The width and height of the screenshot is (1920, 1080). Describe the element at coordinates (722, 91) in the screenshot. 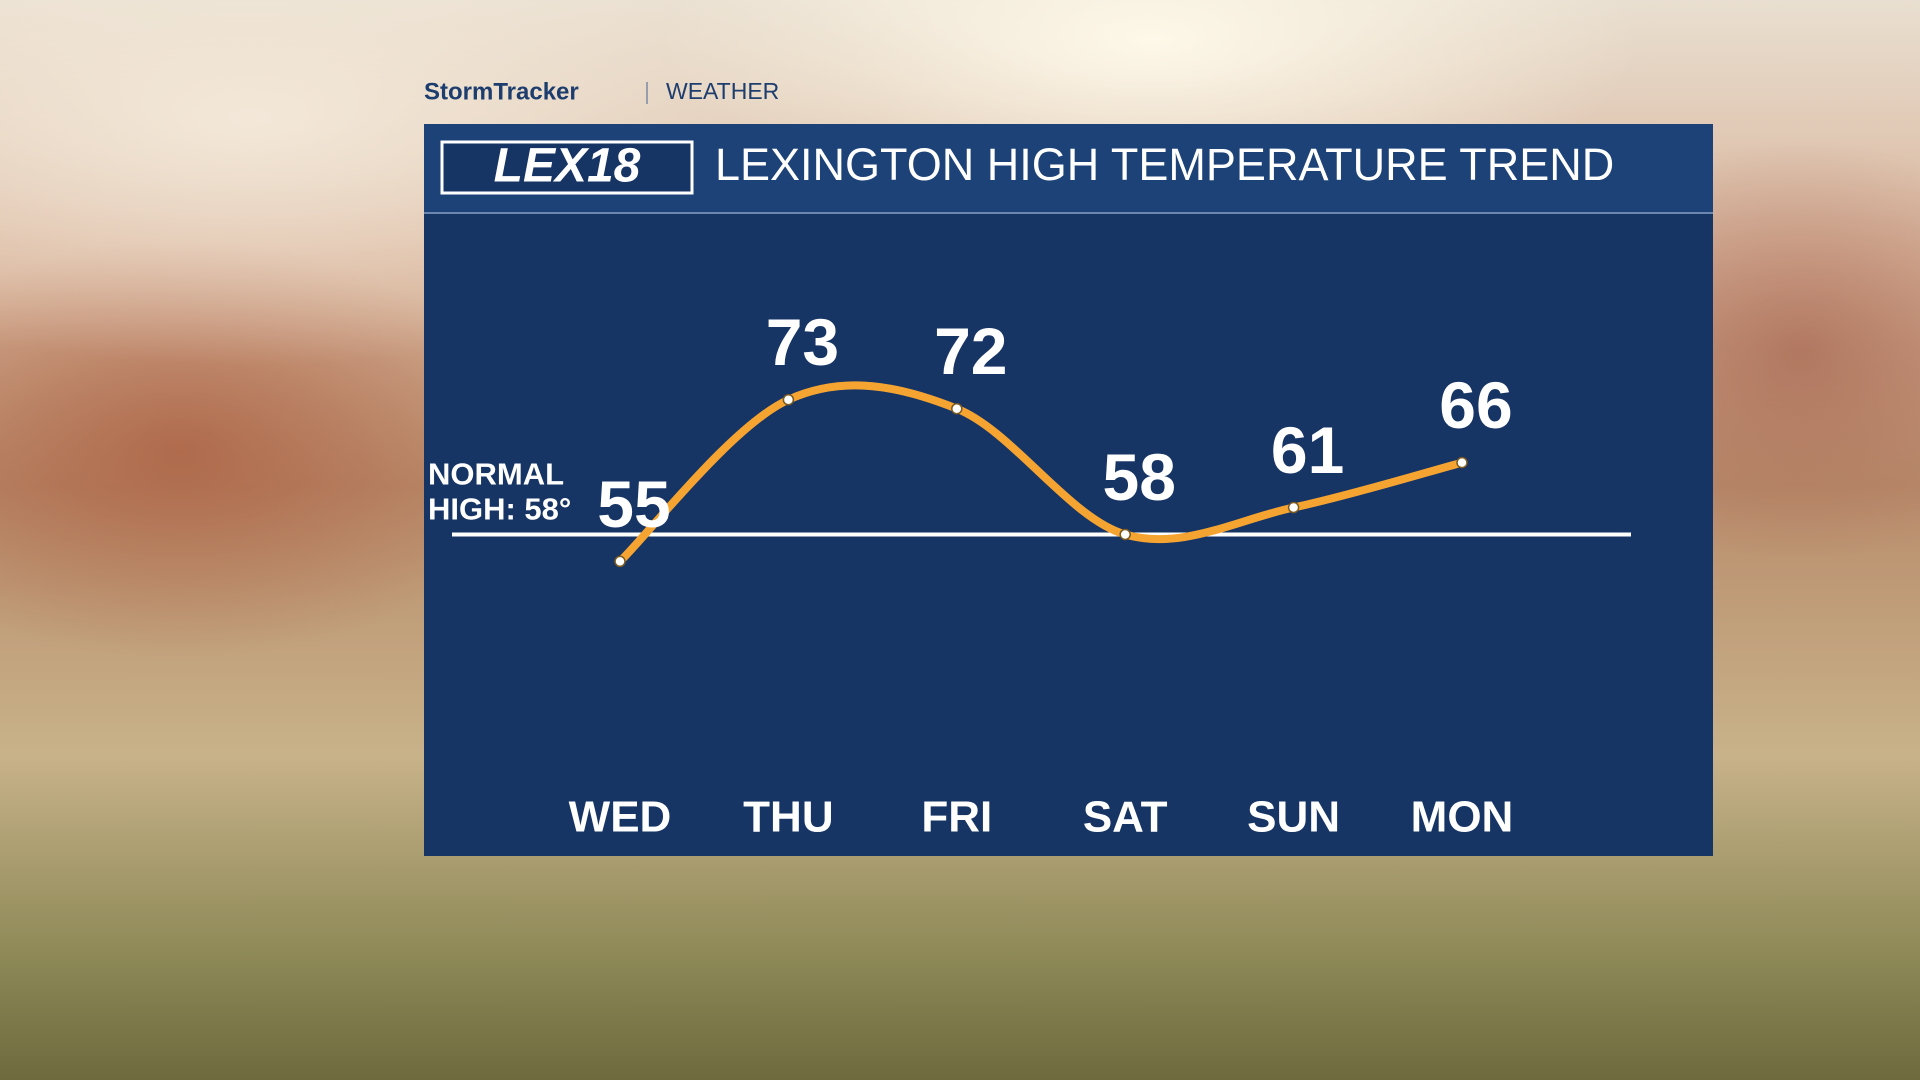

I see `brand-section: WEATHER` at that location.